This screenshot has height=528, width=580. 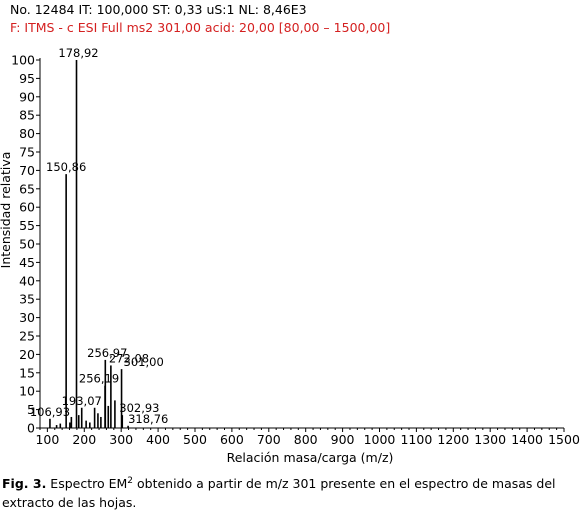 I want to click on x-tick-label: 900, so click(x=343, y=439).